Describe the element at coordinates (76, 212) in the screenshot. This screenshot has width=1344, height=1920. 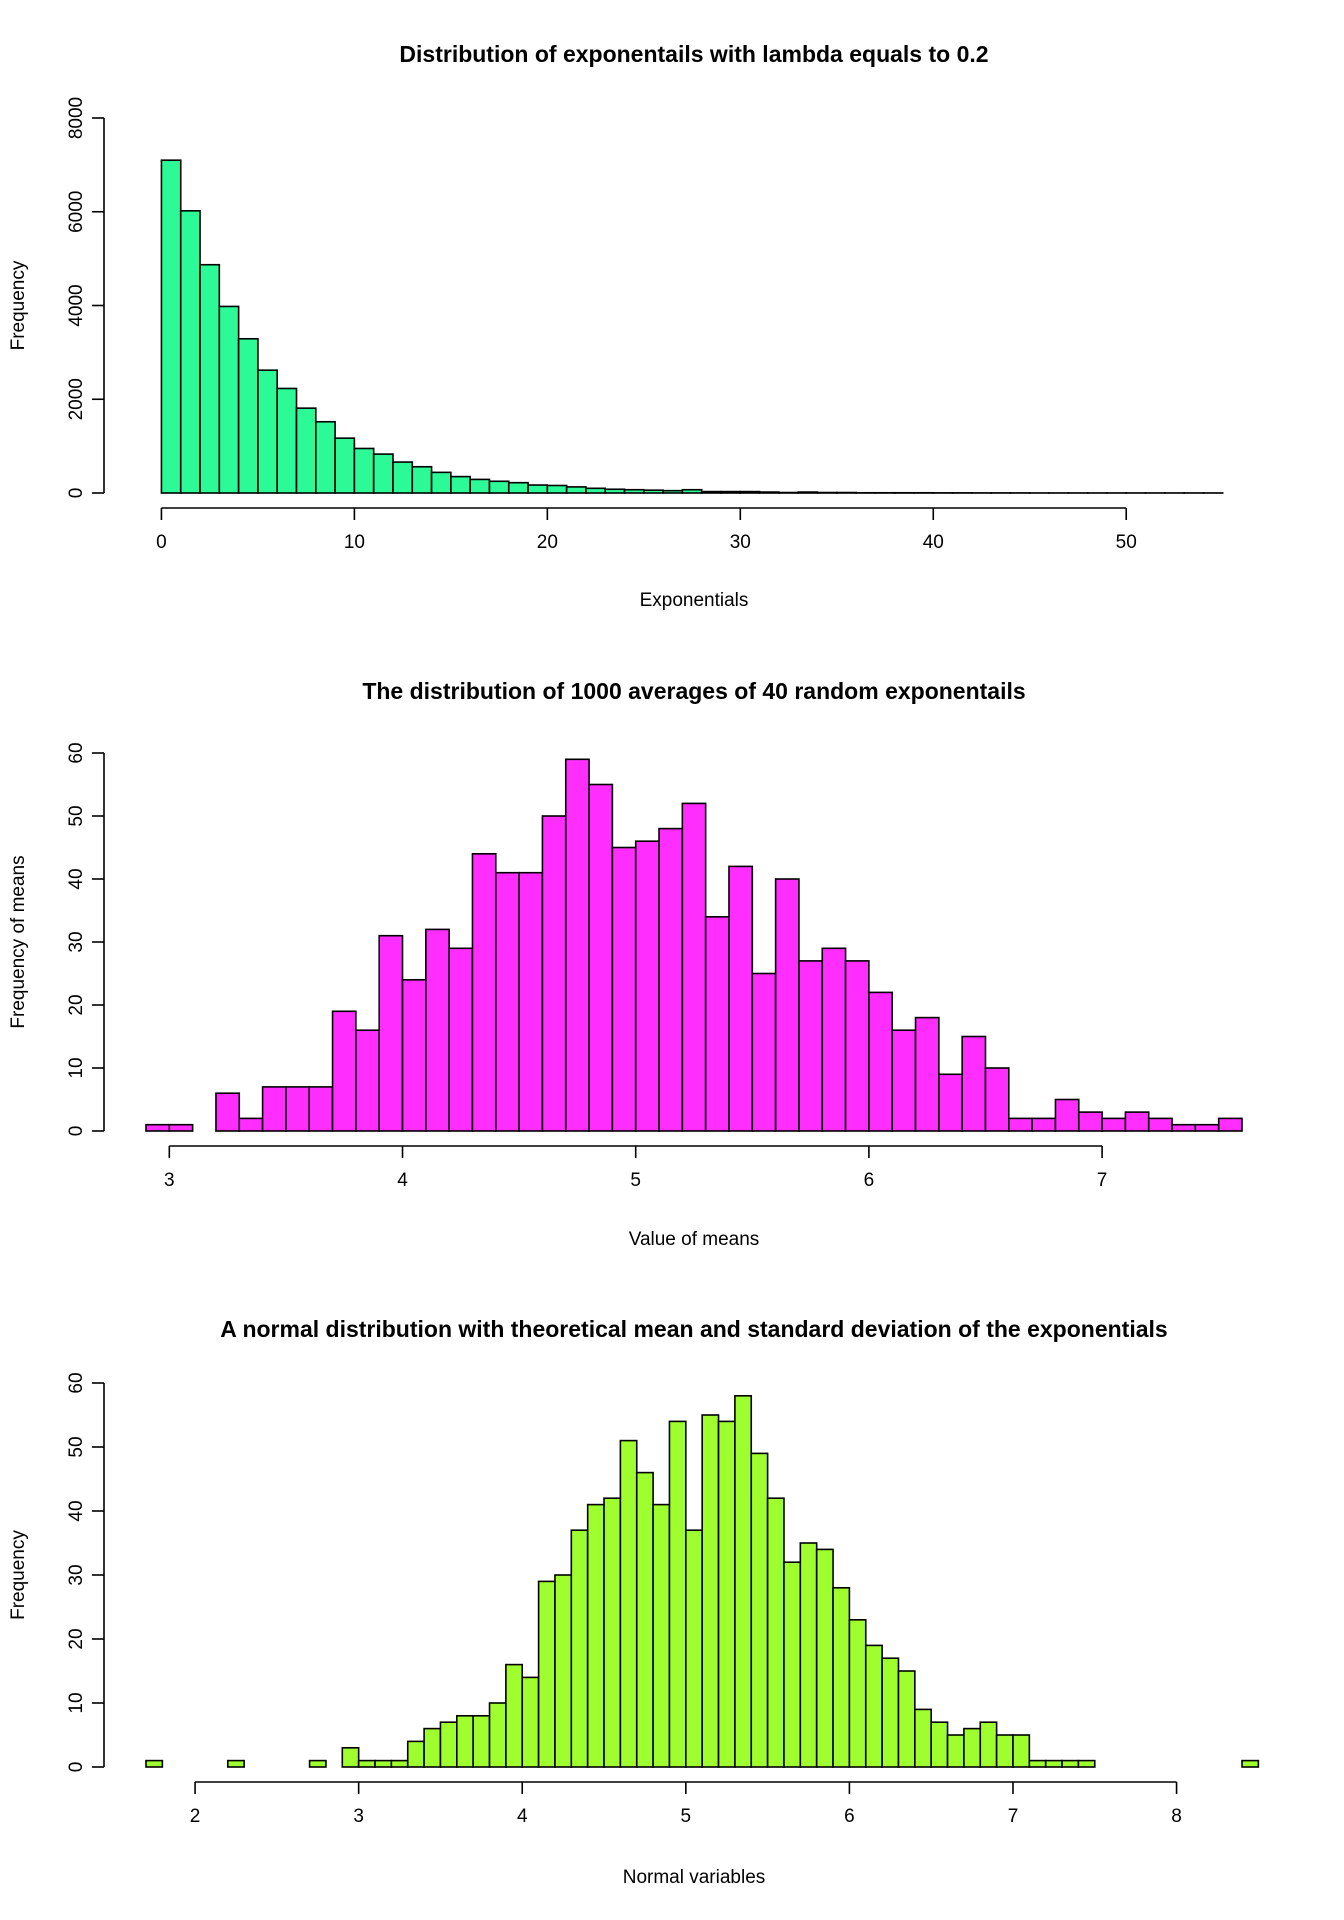
I see `y-tick-label: 6000` at that location.